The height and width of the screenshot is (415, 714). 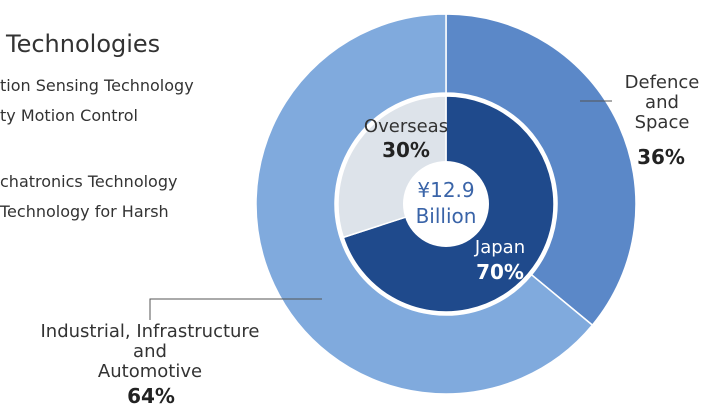 I want to click on panel-item: Technology for Harsh, so click(x=84, y=211).